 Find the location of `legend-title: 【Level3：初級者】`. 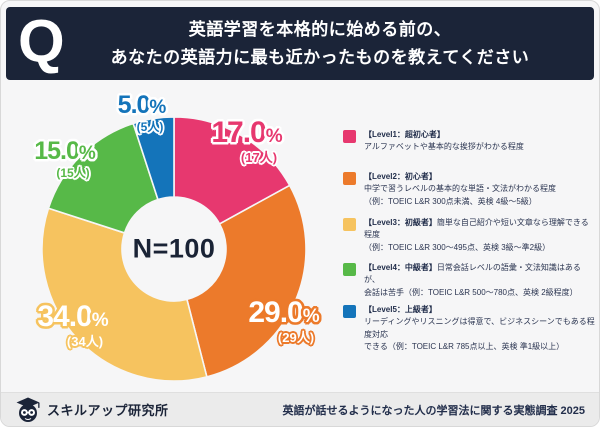

legend-title: 【Level3：初級者】 is located at coordinates (400, 222).